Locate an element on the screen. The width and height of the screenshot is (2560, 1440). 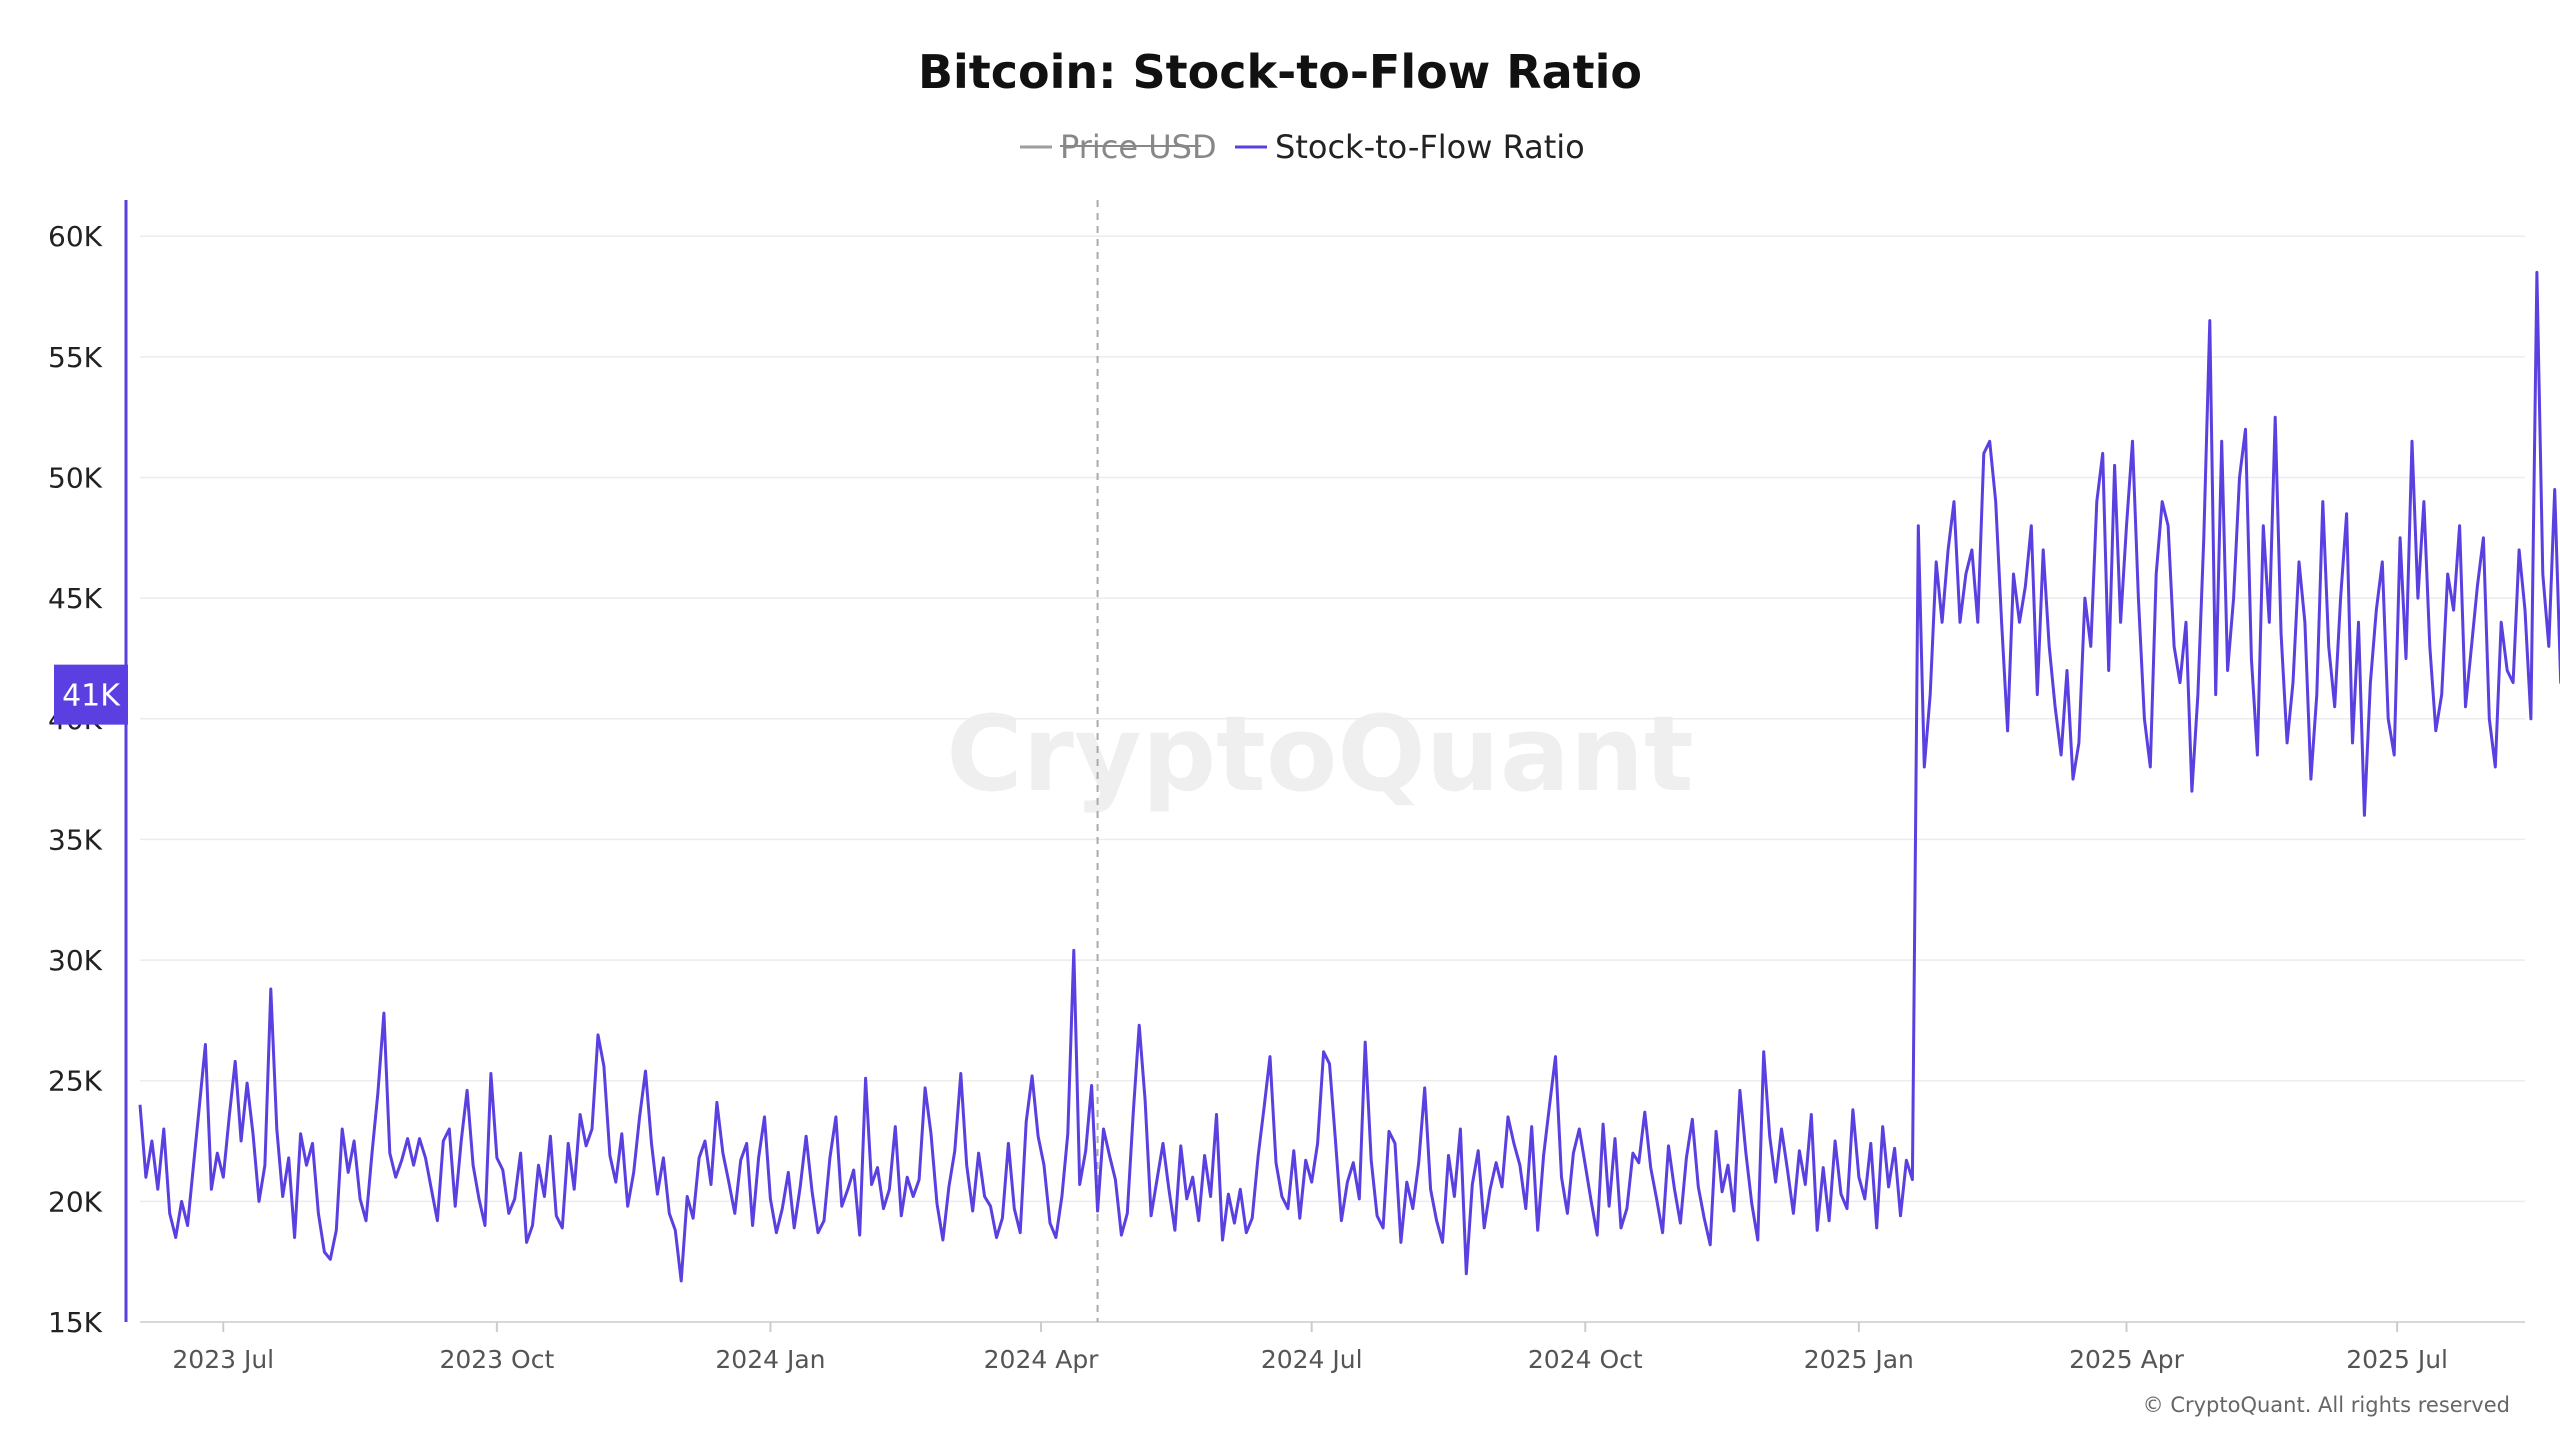
copyright-notice: © CryptoQuant. All rights reserved is located at coordinates (2326, 1405).